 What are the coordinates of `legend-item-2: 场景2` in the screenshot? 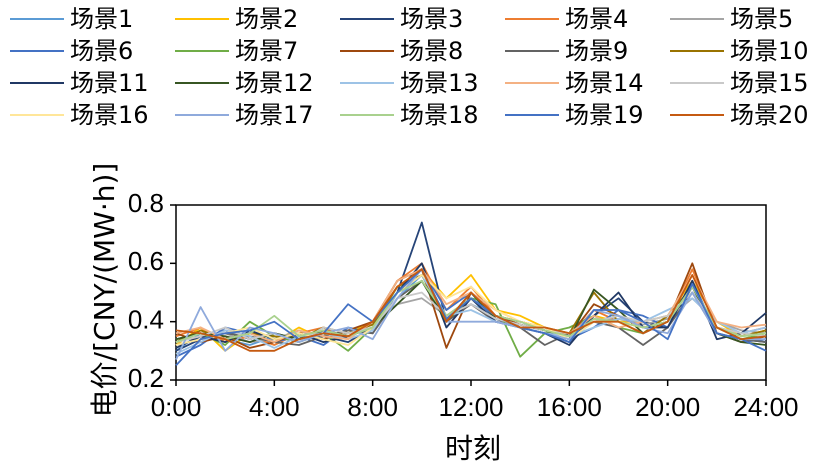 It's located at (236, 19).